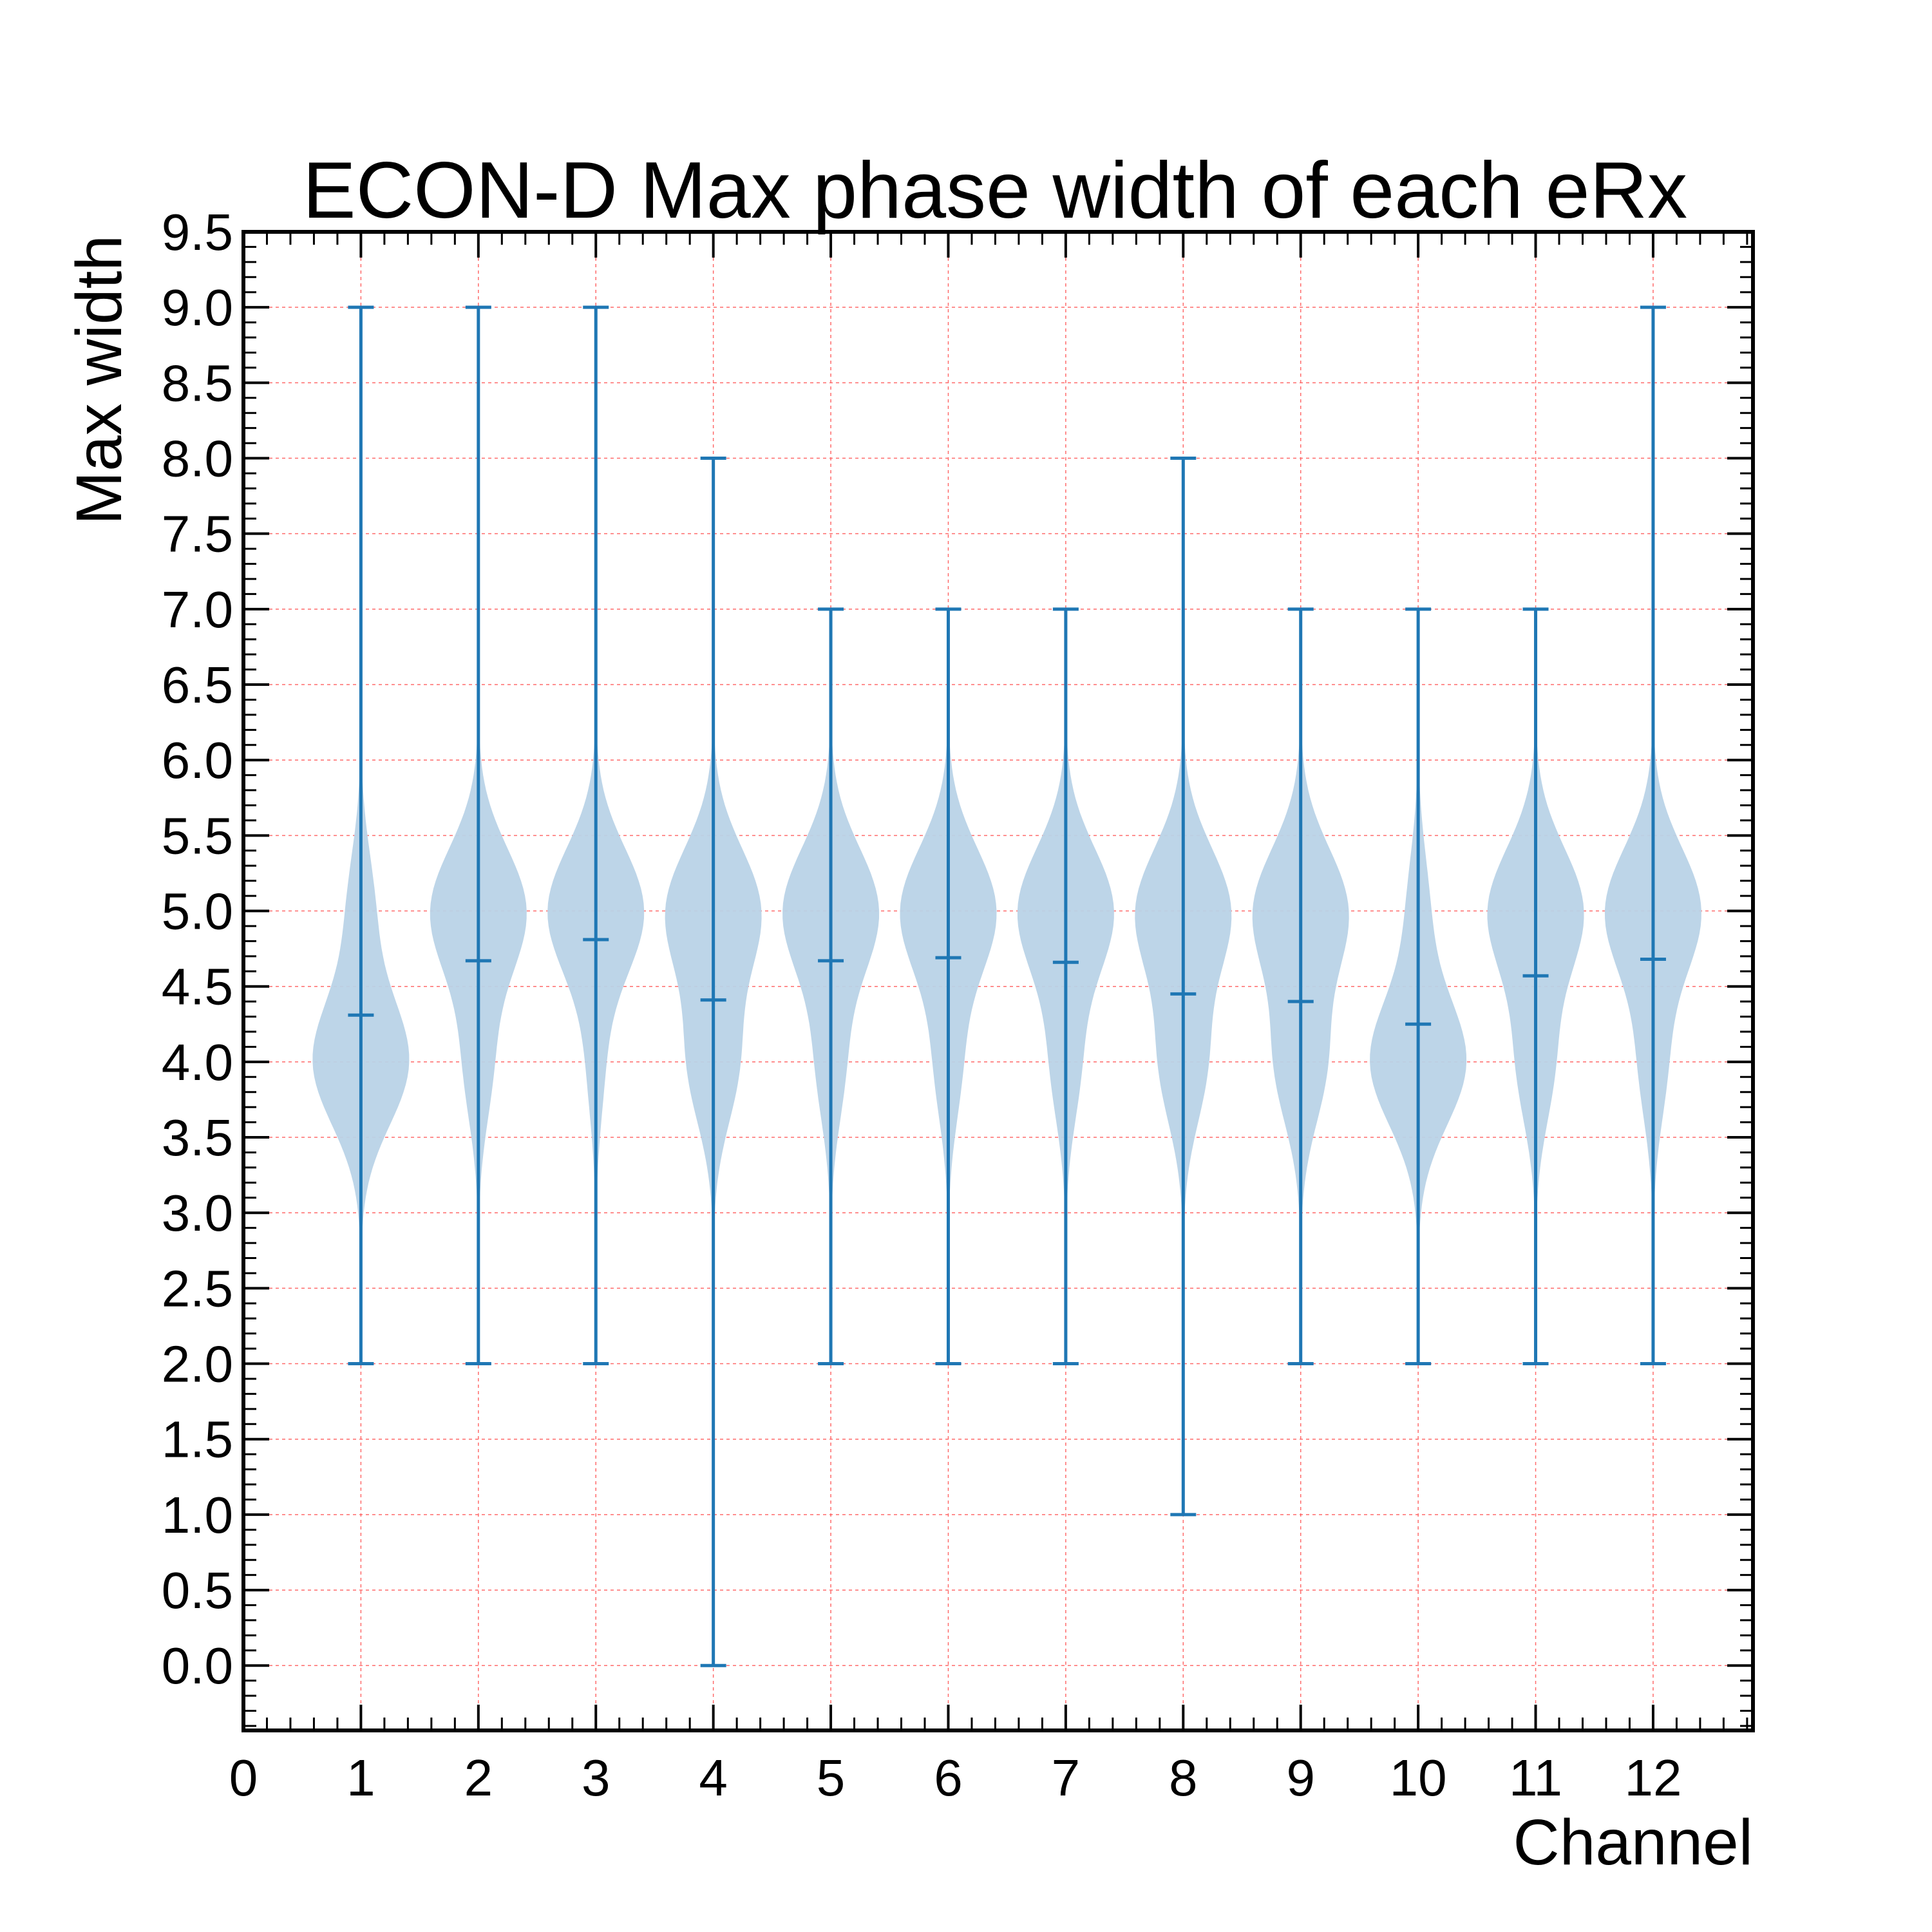 Image resolution: width=1932 pixels, height=1932 pixels. Describe the element at coordinates (198, 1364) in the screenshot. I see `y-tick-label: 2.0` at that location.